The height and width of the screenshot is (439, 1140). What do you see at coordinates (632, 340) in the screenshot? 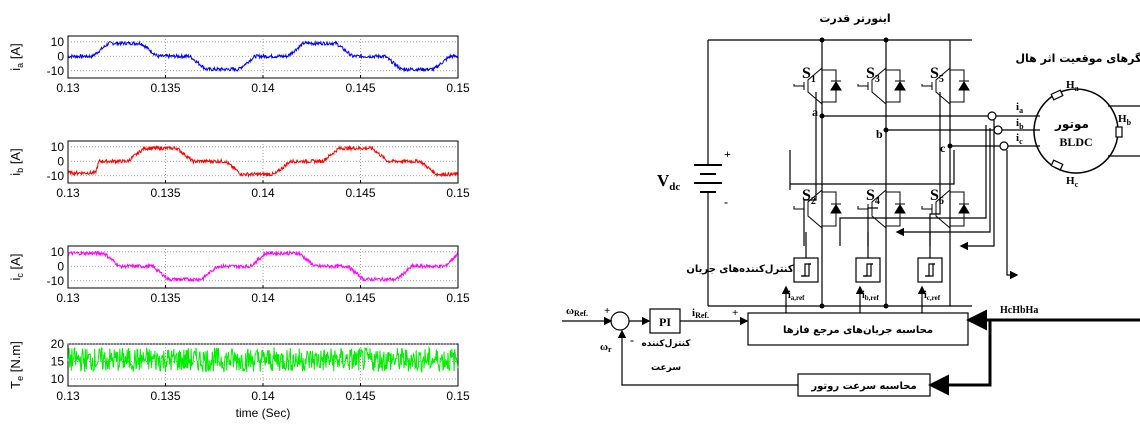
I see `summer-minus: -` at bounding box center [632, 340].